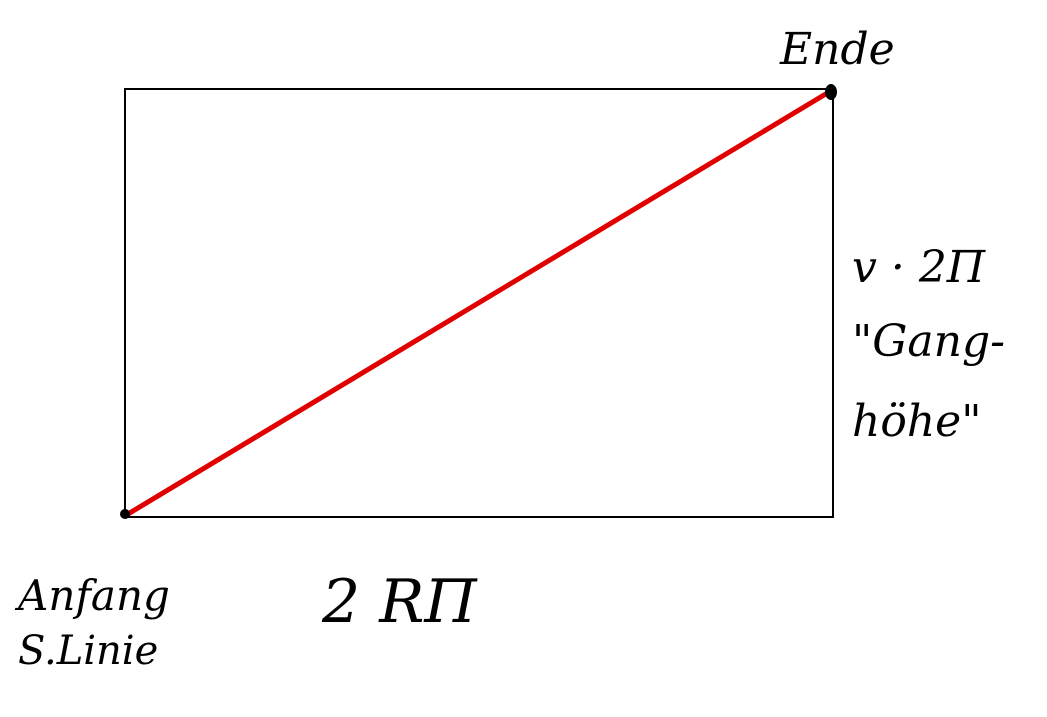 This screenshot has height=717, width=1047. What do you see at coordinates (399, 602) in the screenshot?
I see `bottom-width-label: 2 RΠ` at bounding box center [399, 602].